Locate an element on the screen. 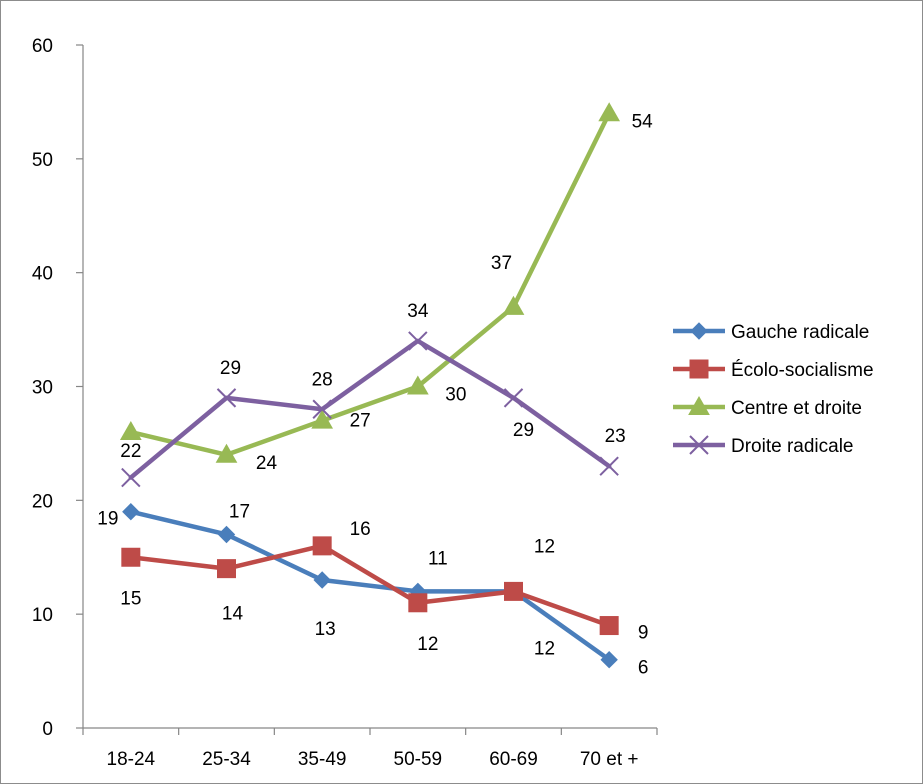 This screenshot has width=923, height=784. data-label-ecolo-socialisme: 15 is located at coordinates (130, 598).